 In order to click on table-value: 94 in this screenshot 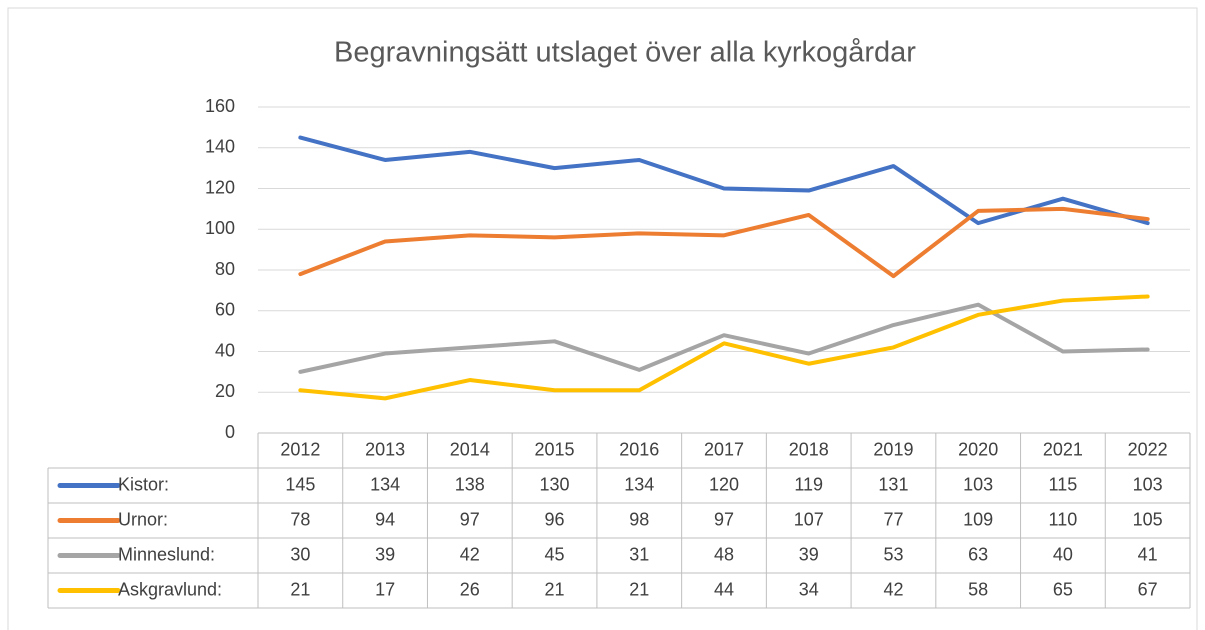, I will do `click(385, 519)`.